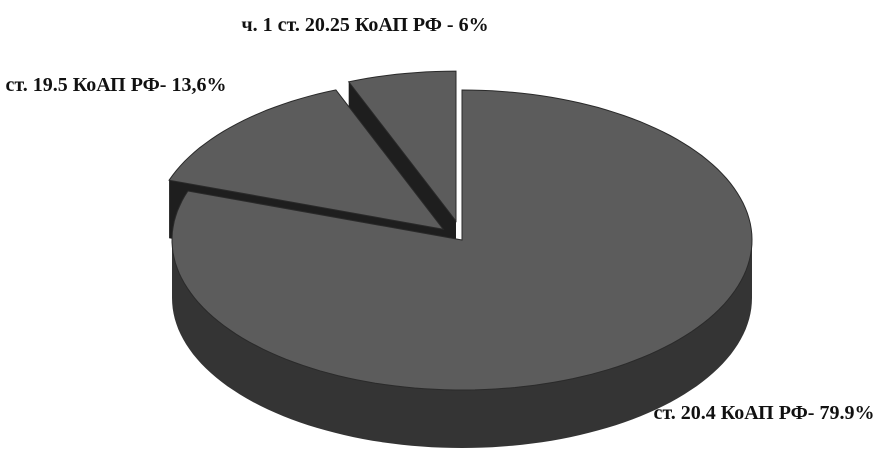  I want to click on category-label: ч. 1 ст. 20.25 КоАП РФ -, so click(347, 25).